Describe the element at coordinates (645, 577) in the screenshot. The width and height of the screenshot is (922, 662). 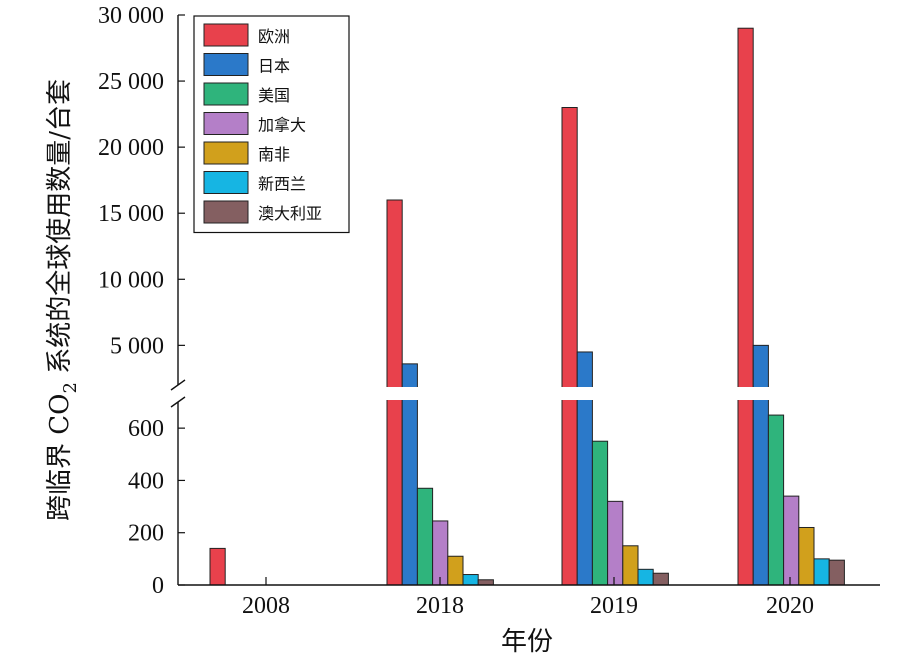
I see `bar-6-2019` at that location.